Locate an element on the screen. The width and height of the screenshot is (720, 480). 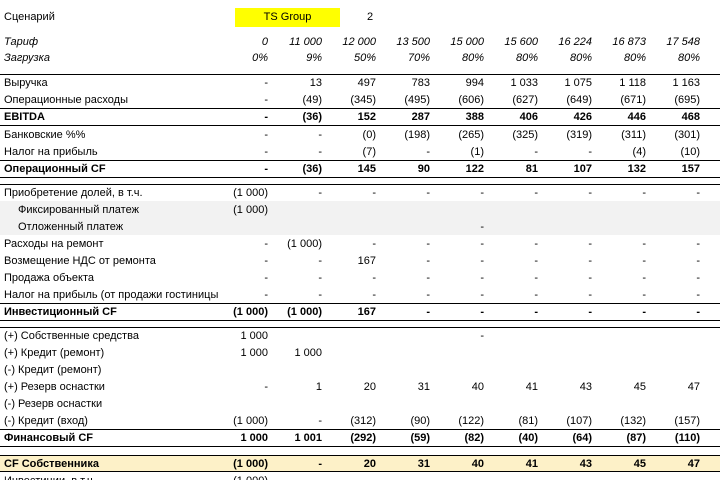
row-label: Тариф is located at coordinates (21, 42).